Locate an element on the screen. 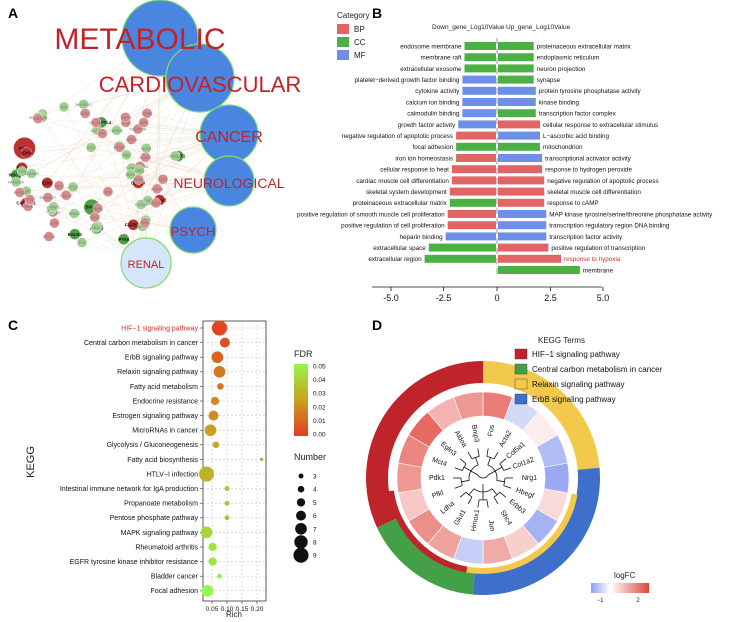 Image resolution: width=747 pixels, height=622 pixels. gene-node-label: PFKP is located at coordinates (108, 192).